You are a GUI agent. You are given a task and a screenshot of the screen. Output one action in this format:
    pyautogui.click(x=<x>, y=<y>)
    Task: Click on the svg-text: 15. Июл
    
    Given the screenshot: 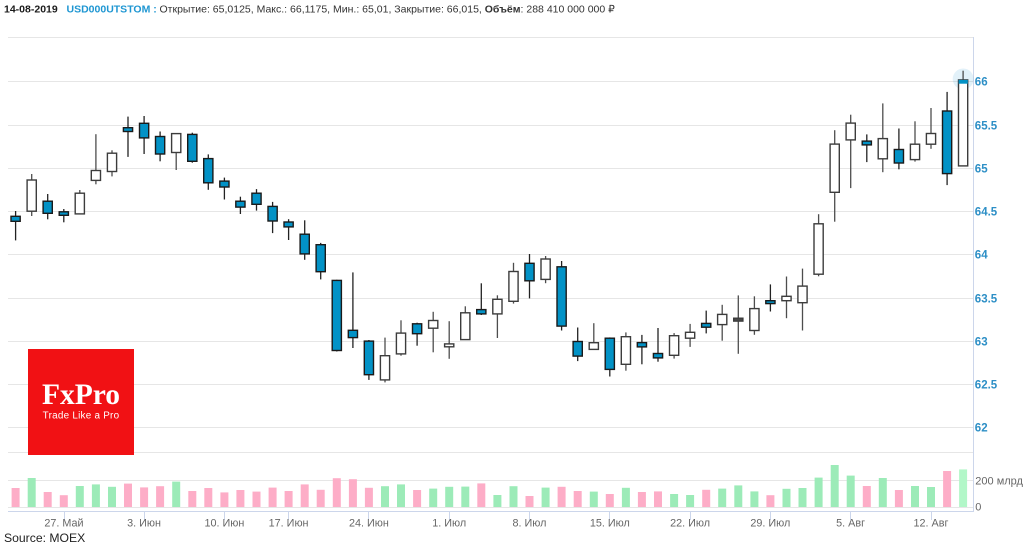 What is the action you would take?
    pyautogui.click(x=610, y=524)
    